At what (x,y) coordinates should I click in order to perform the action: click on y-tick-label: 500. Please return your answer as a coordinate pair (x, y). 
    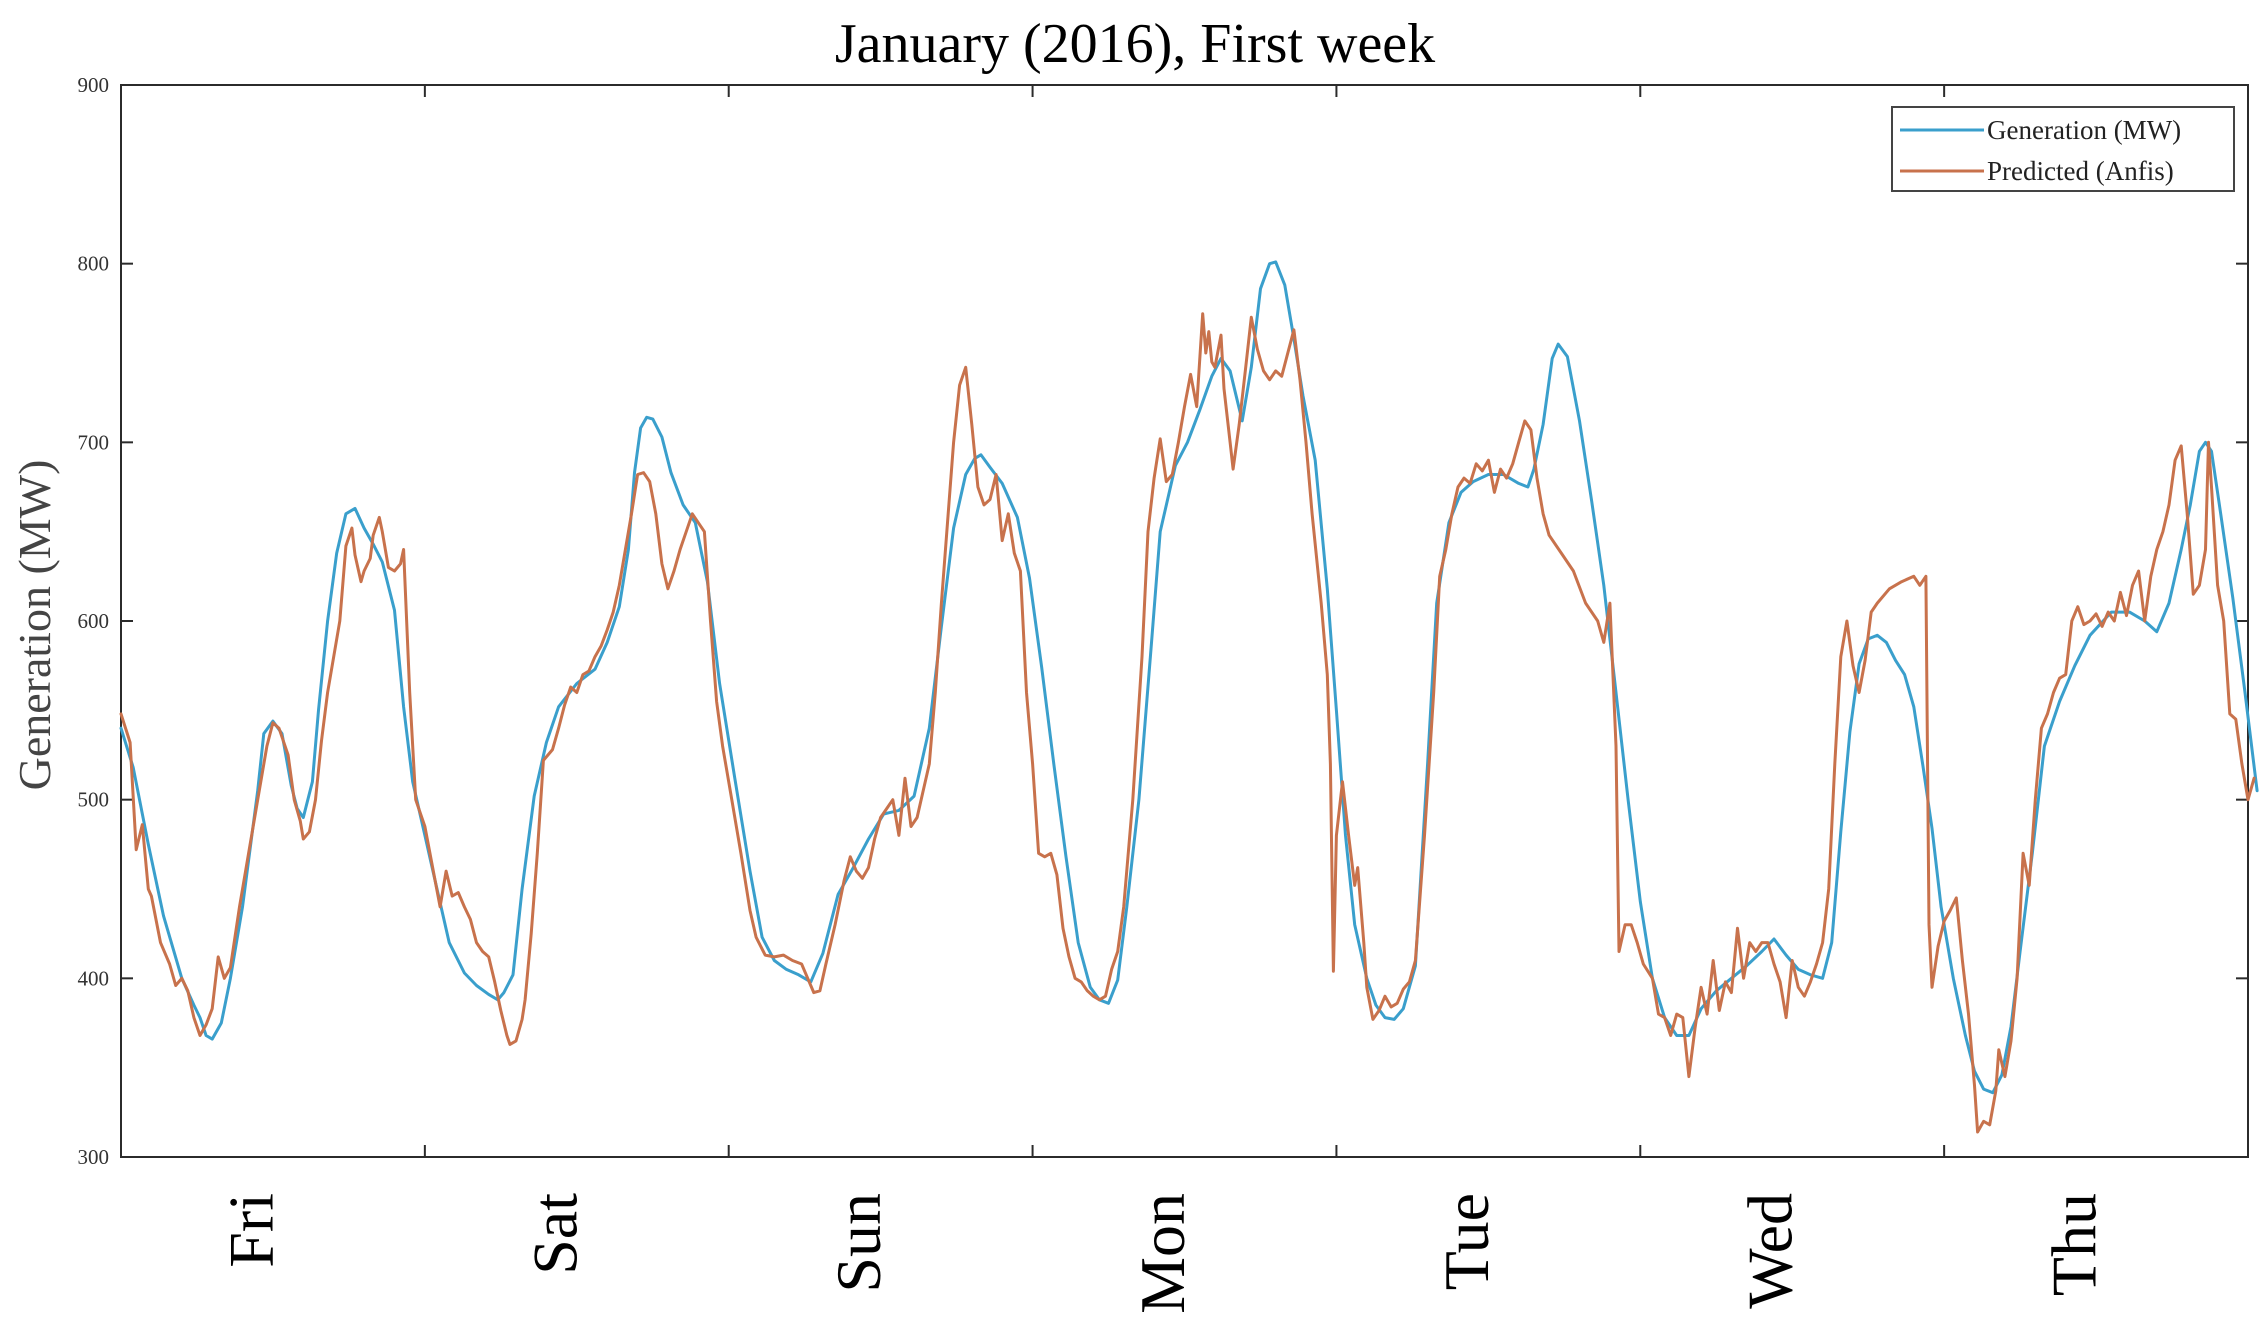
    Looking at the image, I should click on (94, 800).